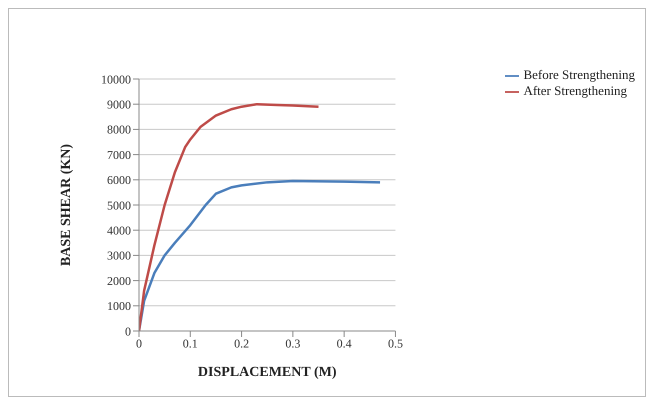 This screenshot has height=405, width=654. Describe the element at coordinates (395, 343) in the screenshot. I see `x-tick-label: 0.5` at that location.